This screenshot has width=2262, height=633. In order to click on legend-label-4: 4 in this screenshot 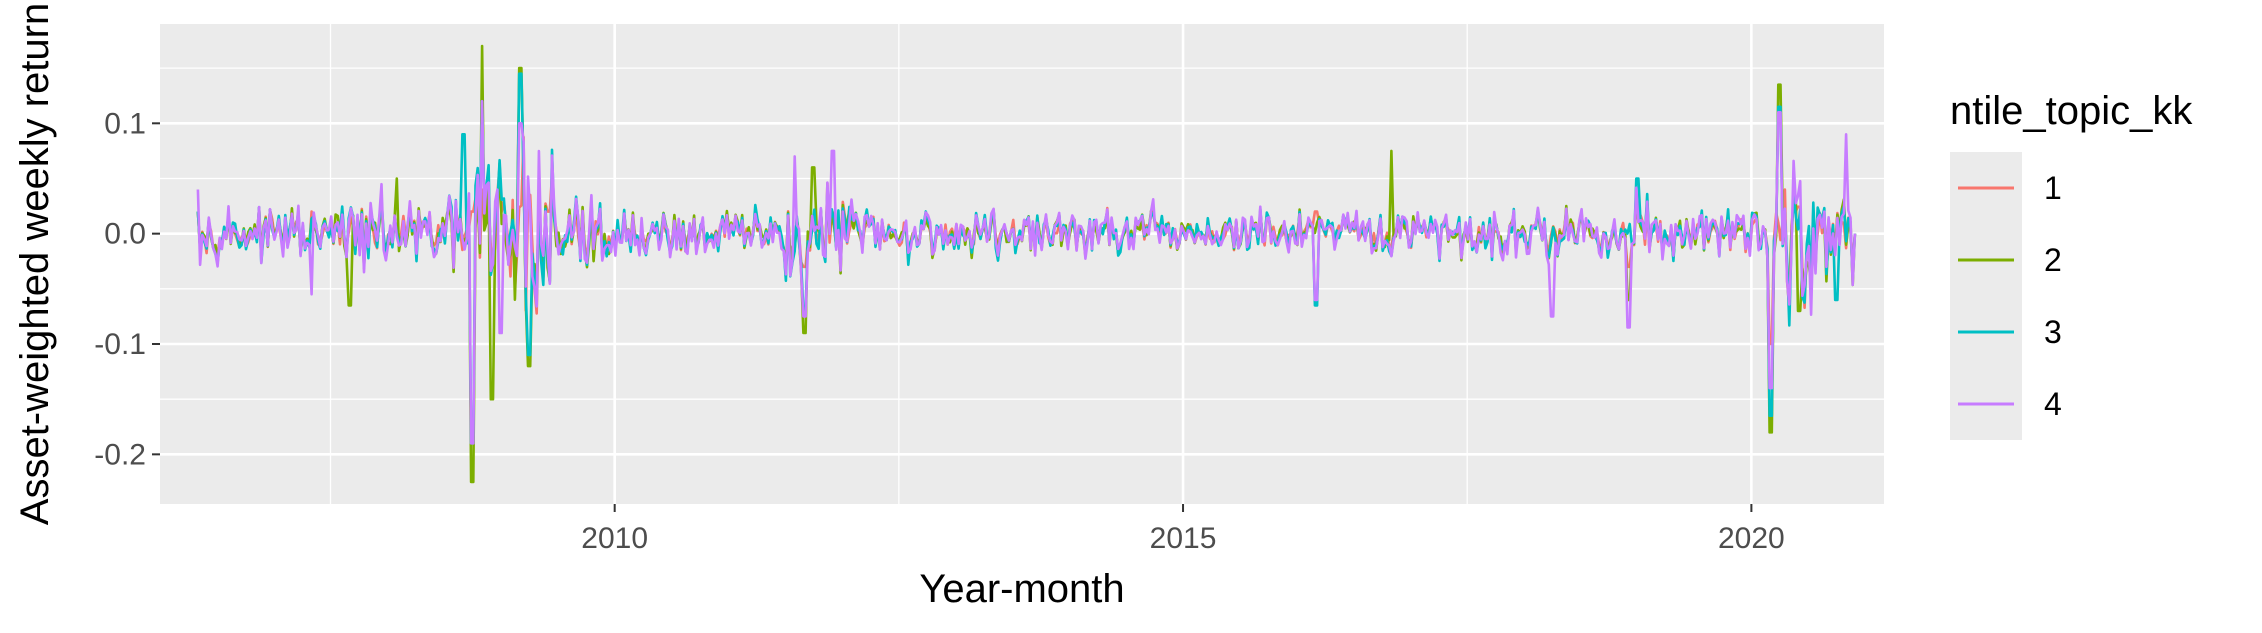, I will do `click(2053, 404)`.